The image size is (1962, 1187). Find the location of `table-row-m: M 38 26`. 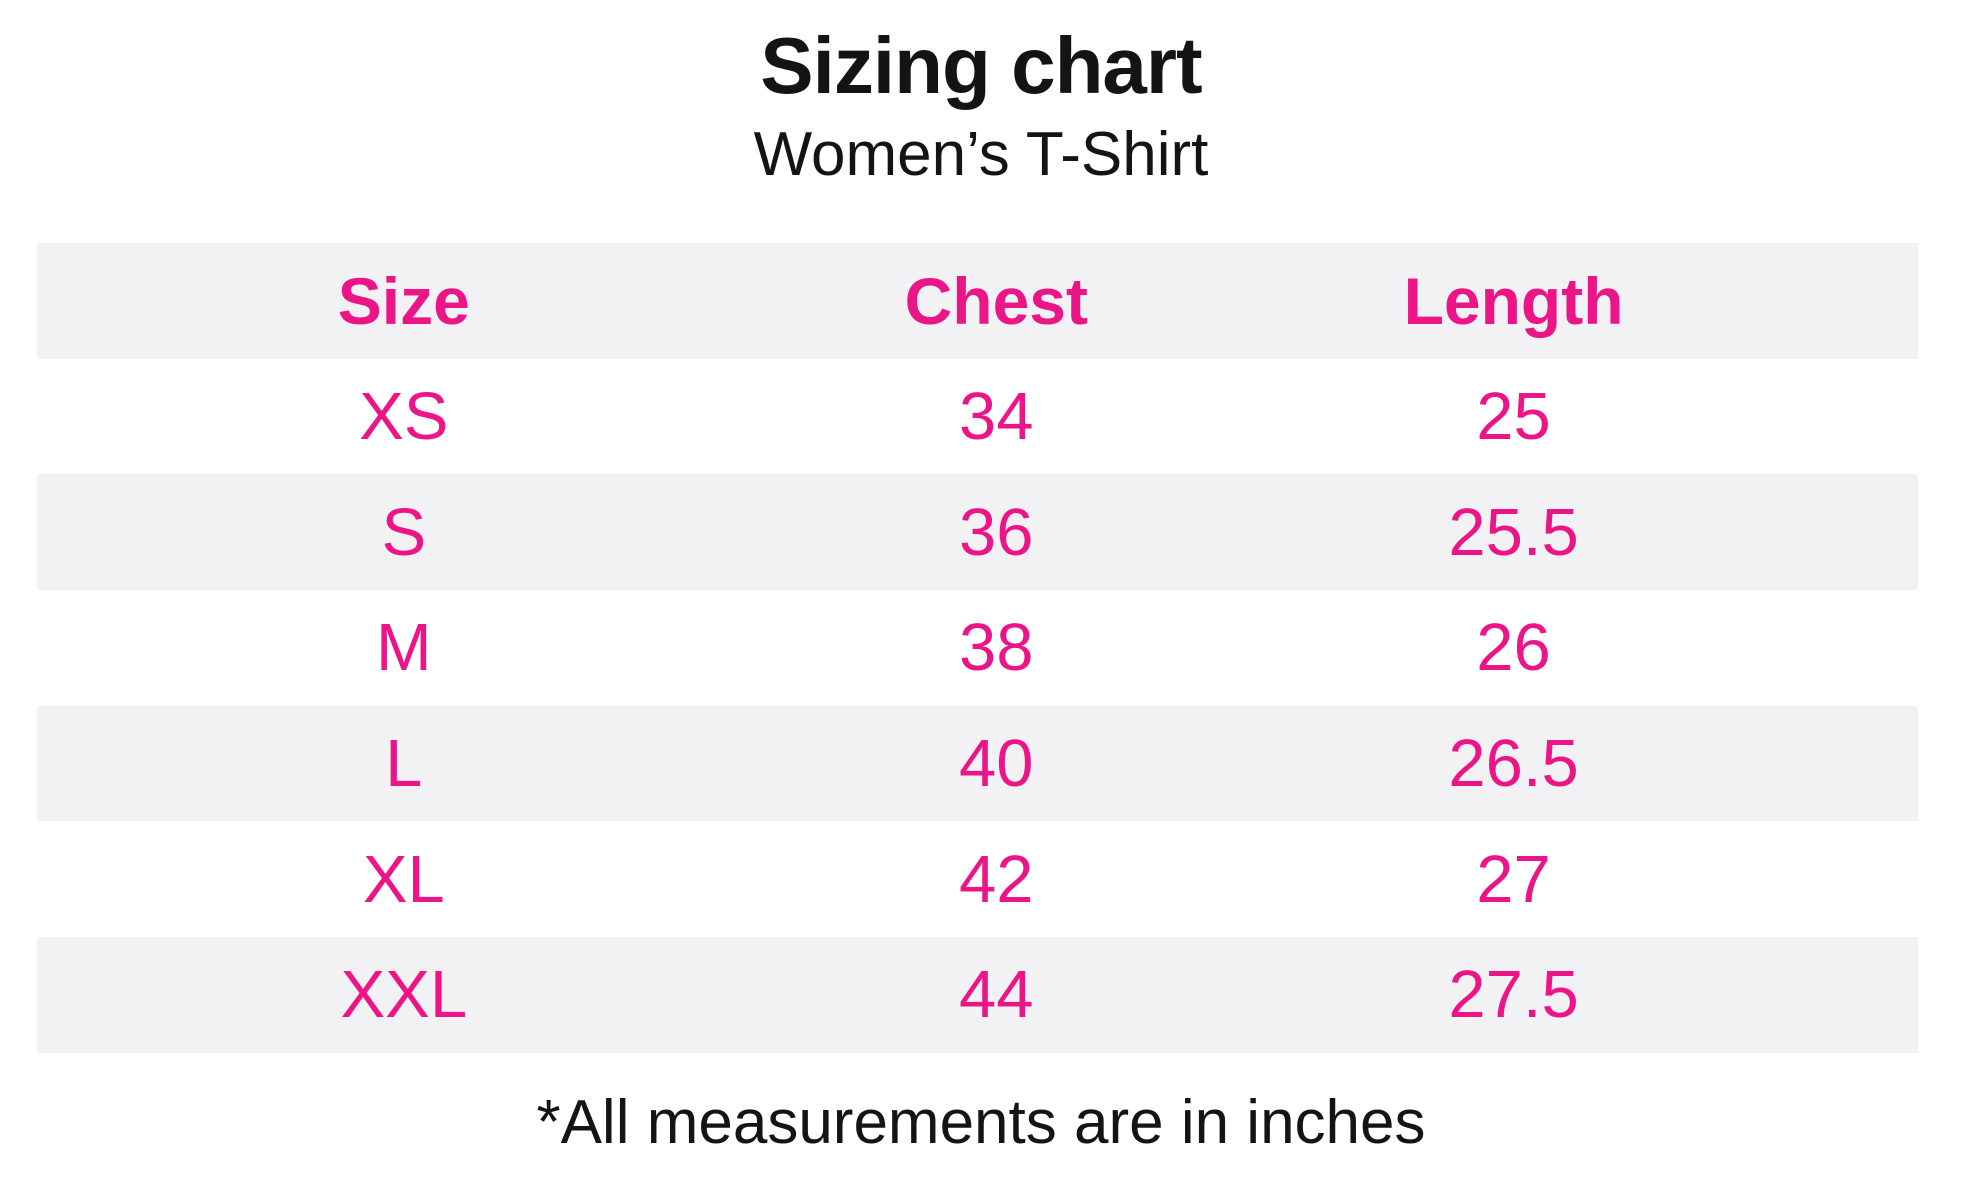

table-row-m: M 38 26 is located at coordinates (977, 648).